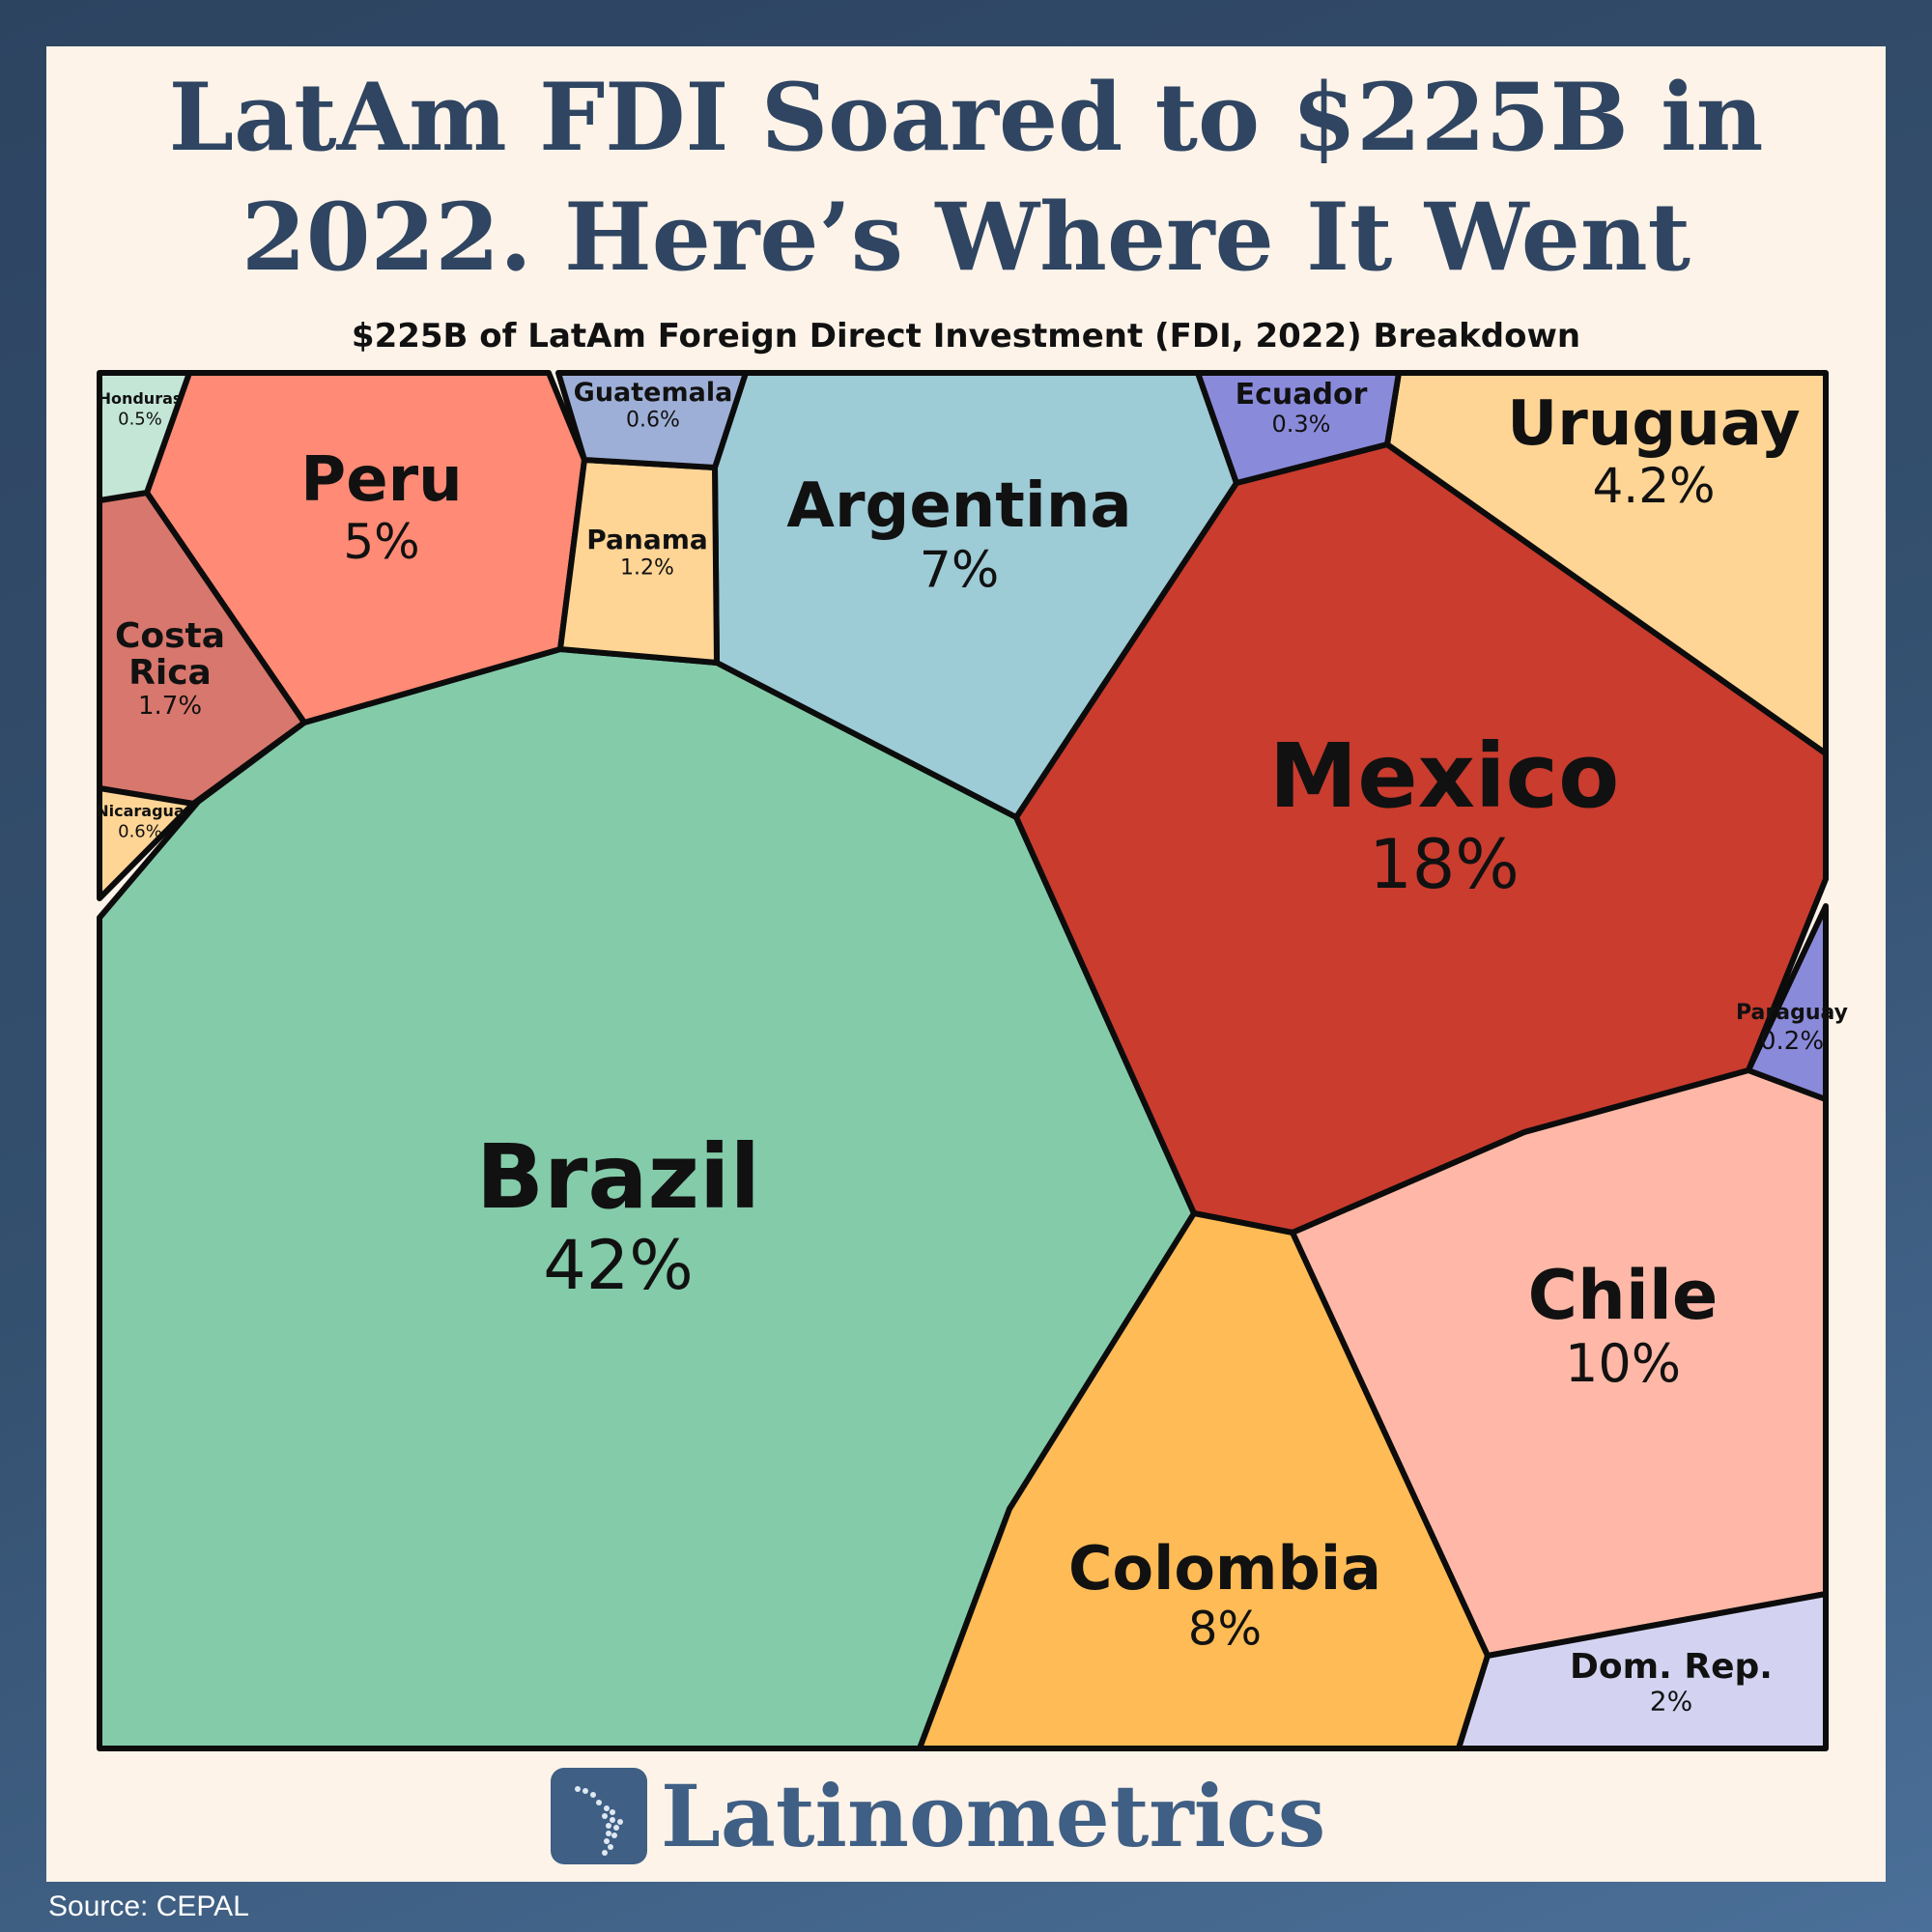 Image resolution: width=1932 pixels, height=1932 pixels. I want to click on latam-map-icon, so click(599, 1816).